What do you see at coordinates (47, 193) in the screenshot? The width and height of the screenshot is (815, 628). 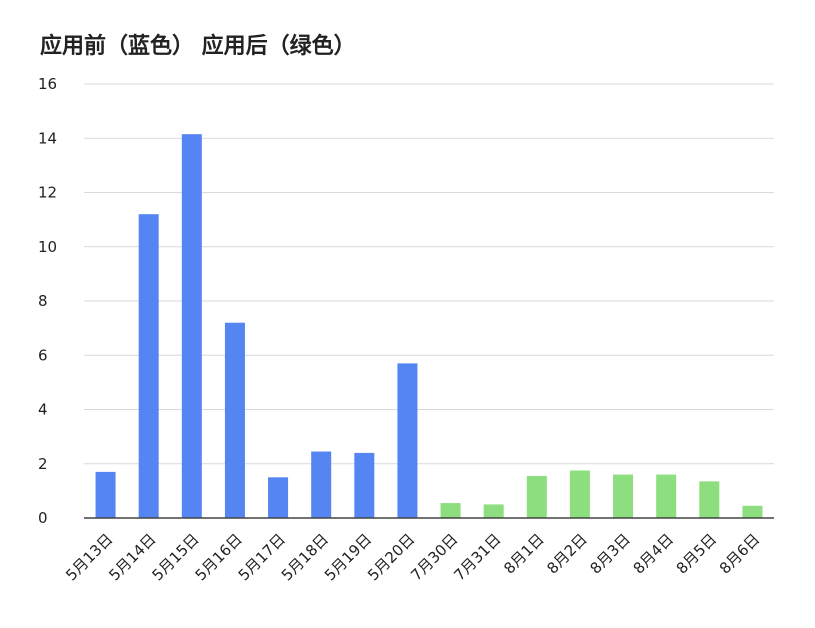 I see `y-tick-label: 12` at bounding box center [47, 193].